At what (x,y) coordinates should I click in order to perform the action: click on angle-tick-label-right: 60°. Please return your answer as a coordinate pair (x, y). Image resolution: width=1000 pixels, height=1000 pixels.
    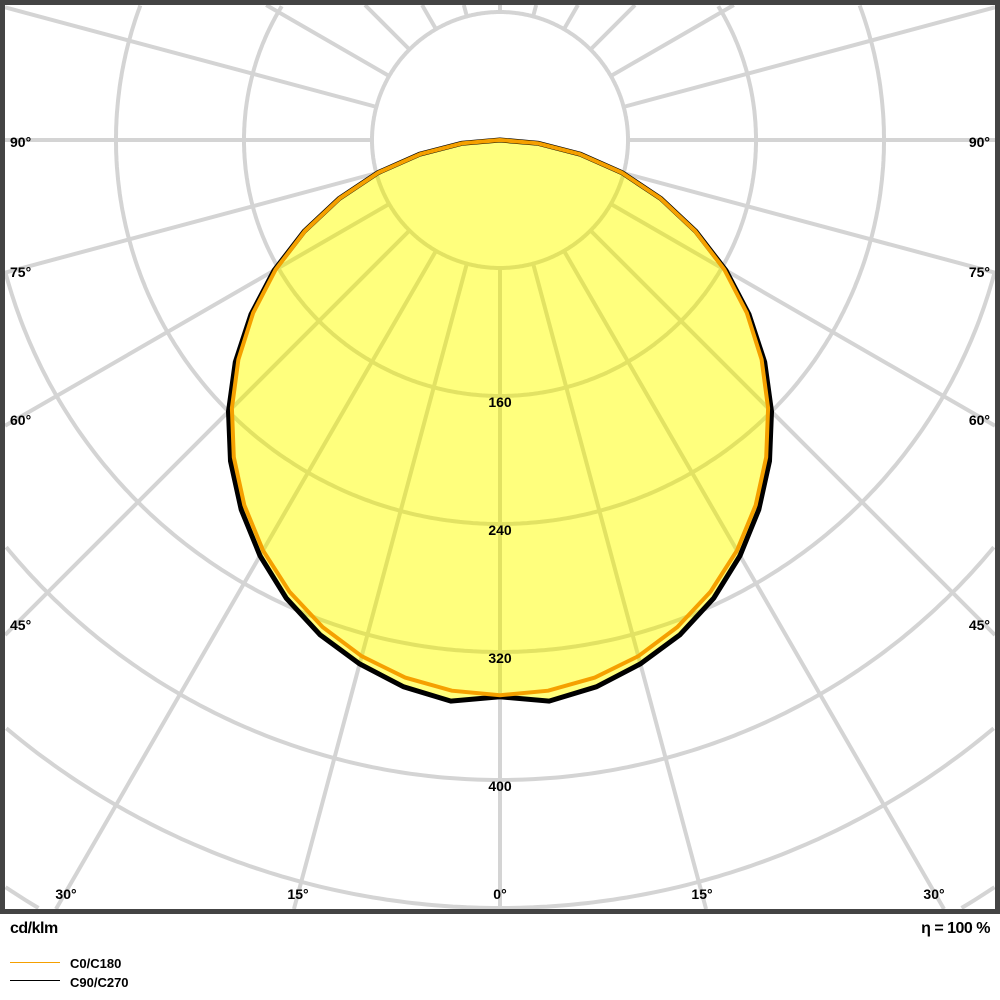
    Looking at the image, I should click on (979, 420).